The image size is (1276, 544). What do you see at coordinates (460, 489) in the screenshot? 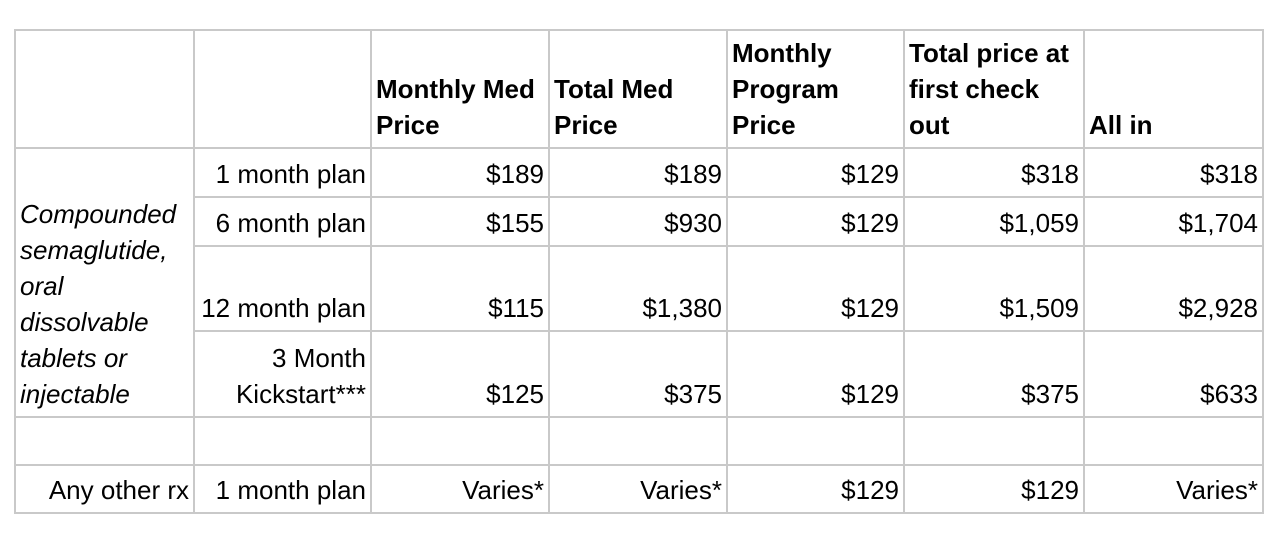
I see `cell-monthly-med-other-rx: Varies*` at bounding box center [460, 489].